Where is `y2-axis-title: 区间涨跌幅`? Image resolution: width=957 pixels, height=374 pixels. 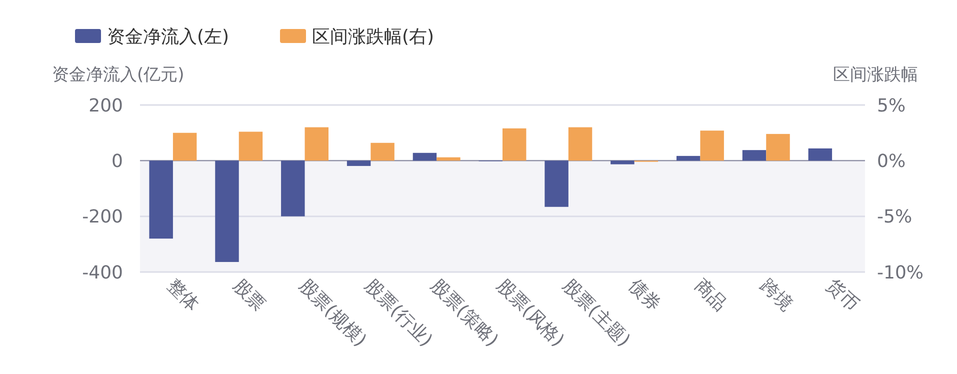 y2-axis-title: 区间涨跌幅 is located at coordinates (875, 75).